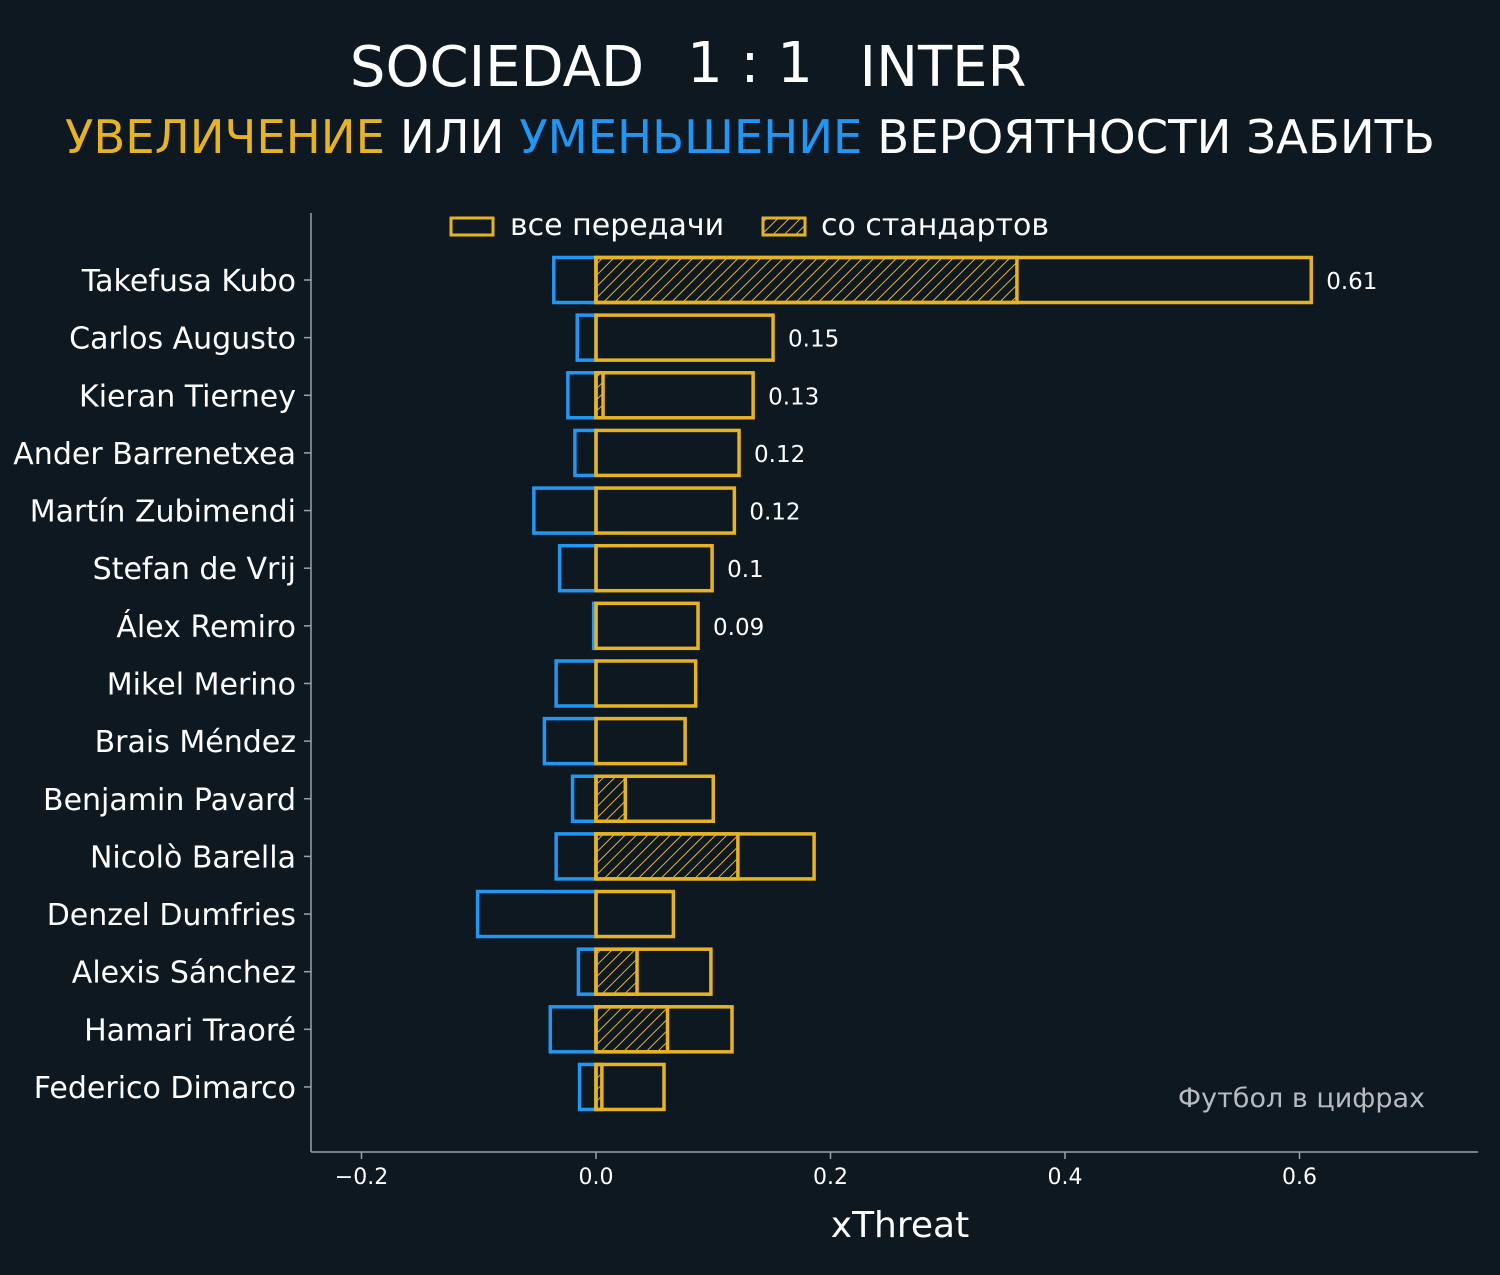 This screenshot has height=1275, width=1500. I want to click on bar-set-pieces-alexis-sanchez, so click(616, 971).